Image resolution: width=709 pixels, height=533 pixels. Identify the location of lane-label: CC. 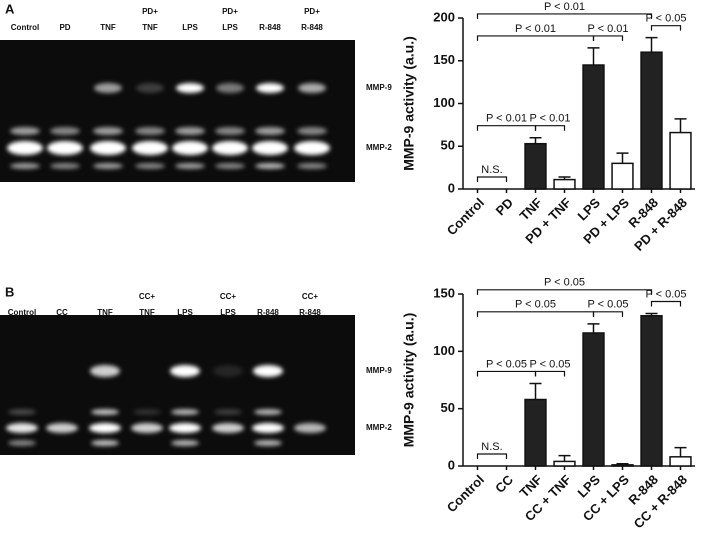
(62, 312).